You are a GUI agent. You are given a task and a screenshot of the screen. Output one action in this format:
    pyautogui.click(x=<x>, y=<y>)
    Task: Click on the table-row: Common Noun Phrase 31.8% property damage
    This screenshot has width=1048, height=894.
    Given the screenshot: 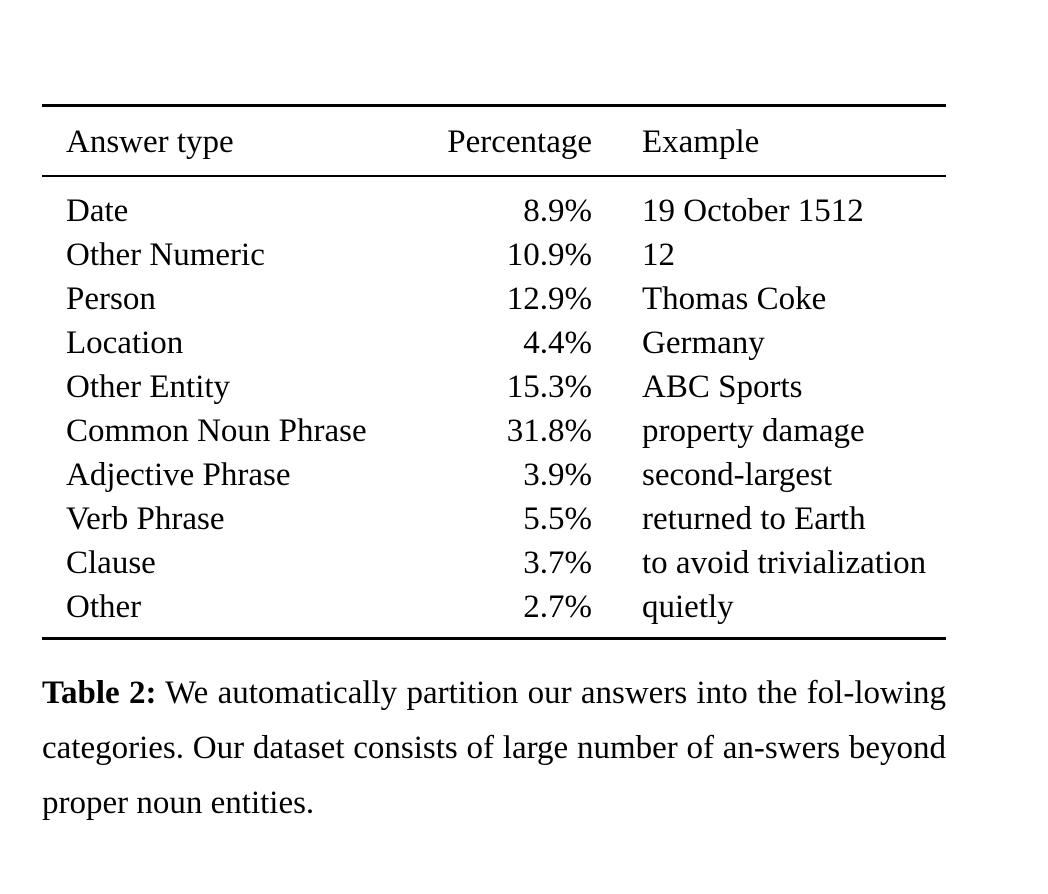 What is the action you would take?
    pyautogui.click(x=494, y=431)
    